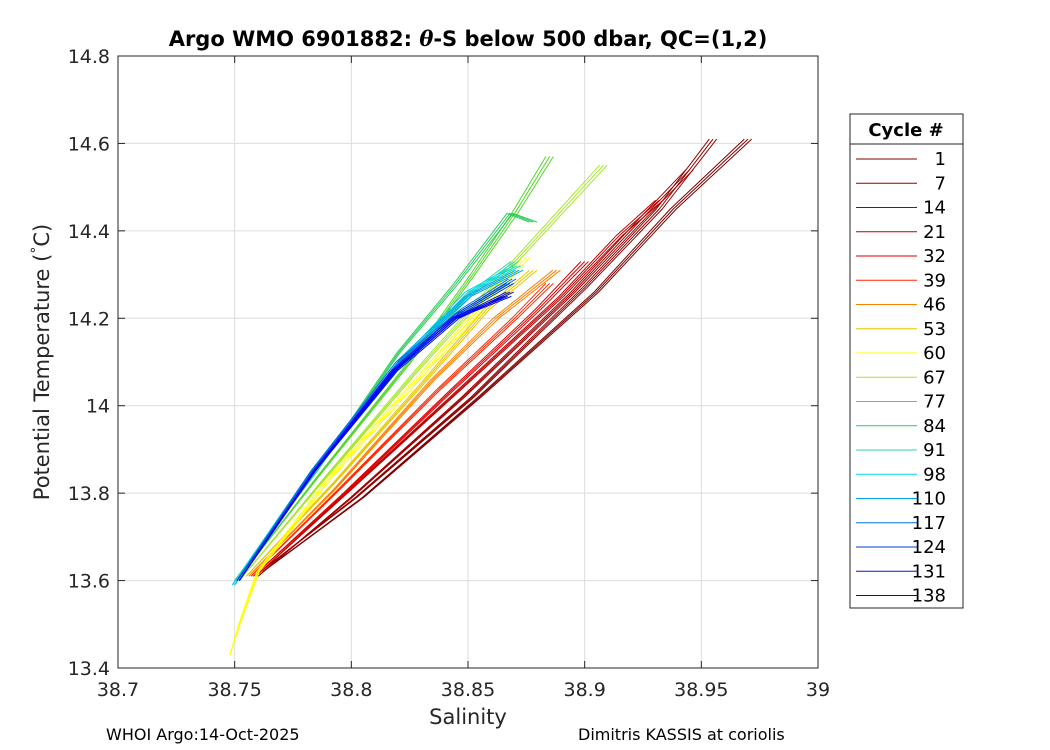  I want to click on legend-label: 14, so click(934, 208).